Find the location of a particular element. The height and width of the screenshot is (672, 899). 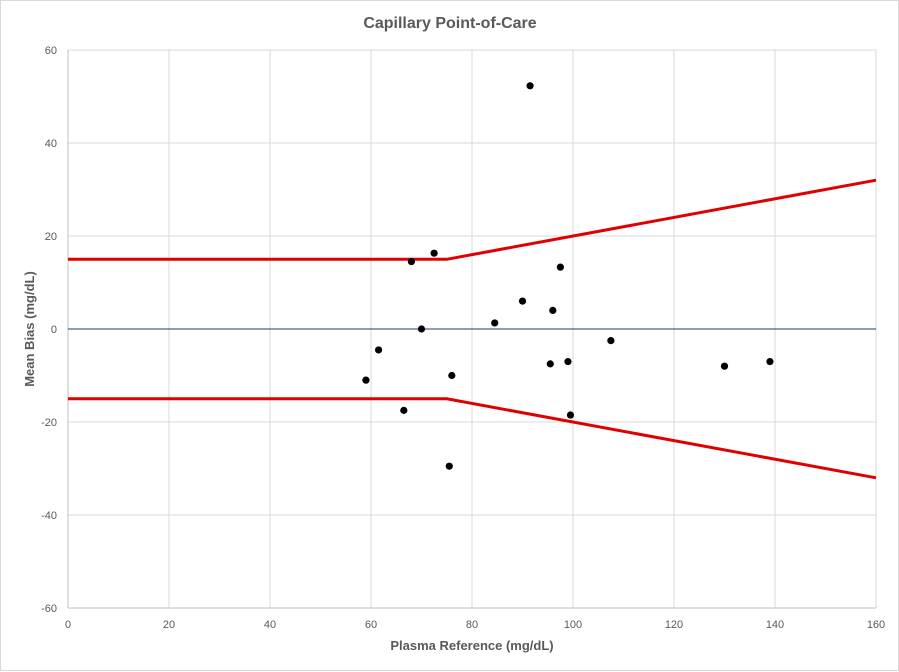

y-tick-label: -60 is located at coordinates (49, 609).